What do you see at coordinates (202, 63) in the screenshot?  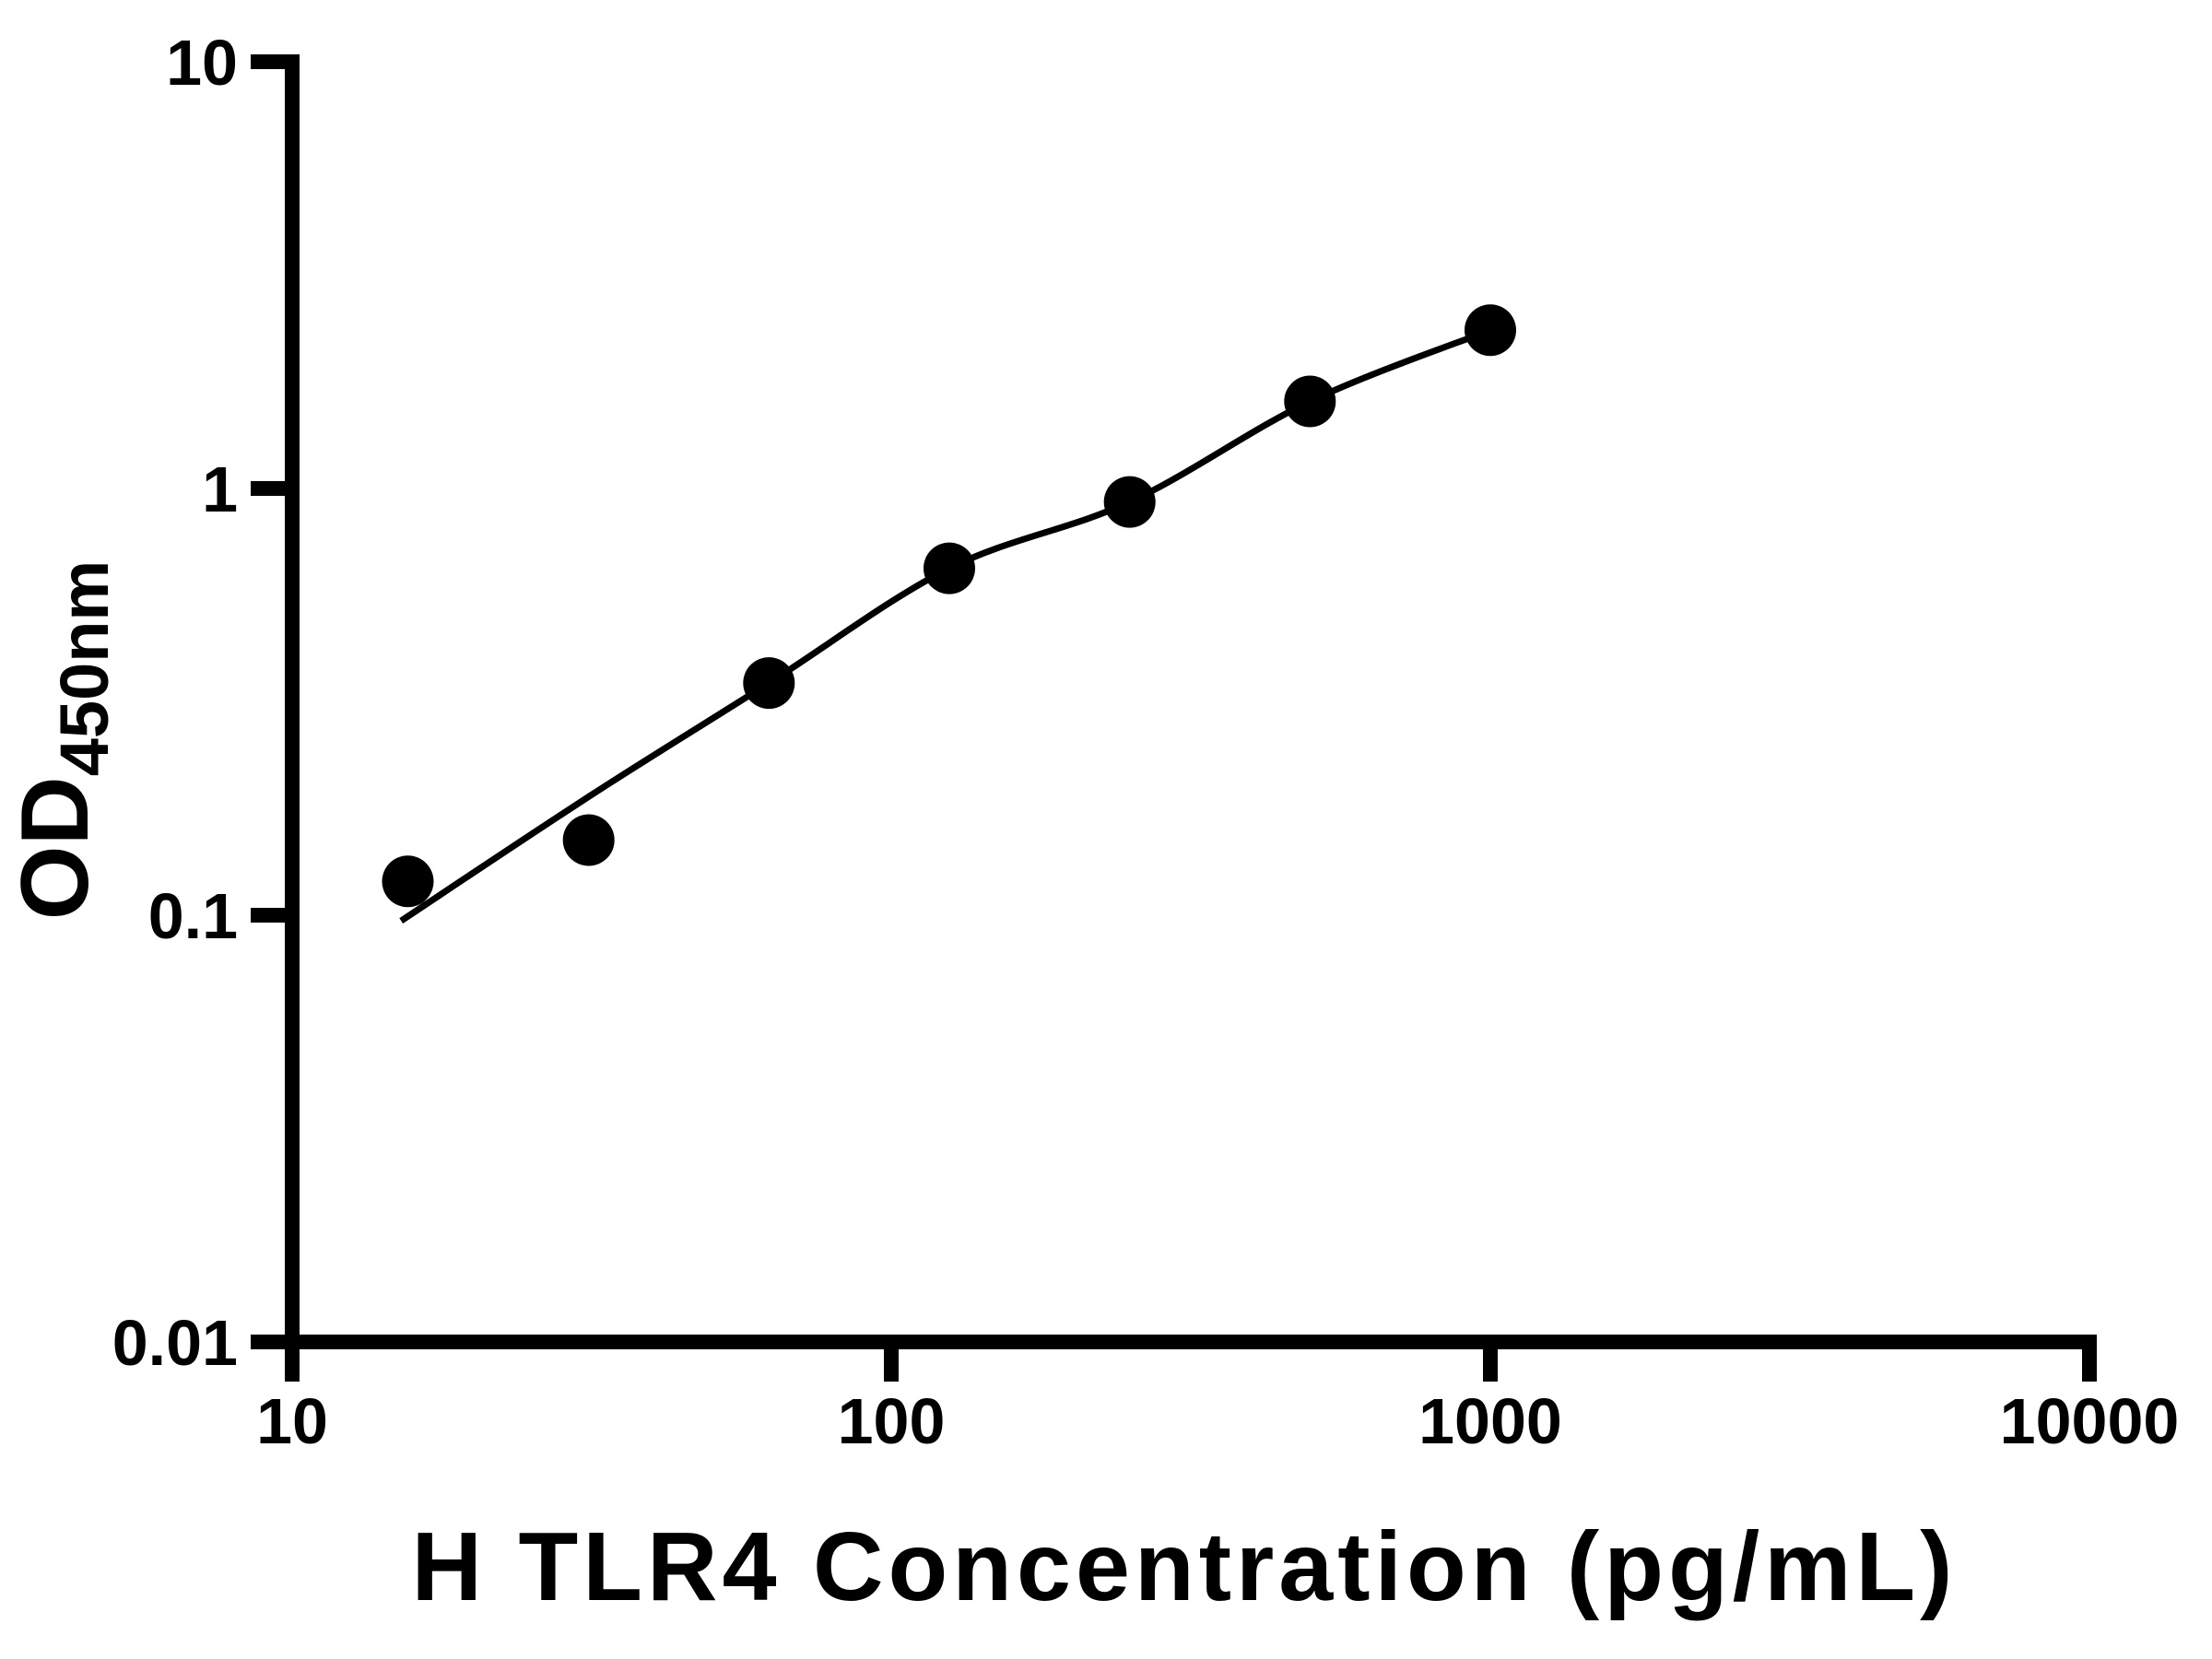 I see `y-tick-label: 10` at bounding box center [202, 63].